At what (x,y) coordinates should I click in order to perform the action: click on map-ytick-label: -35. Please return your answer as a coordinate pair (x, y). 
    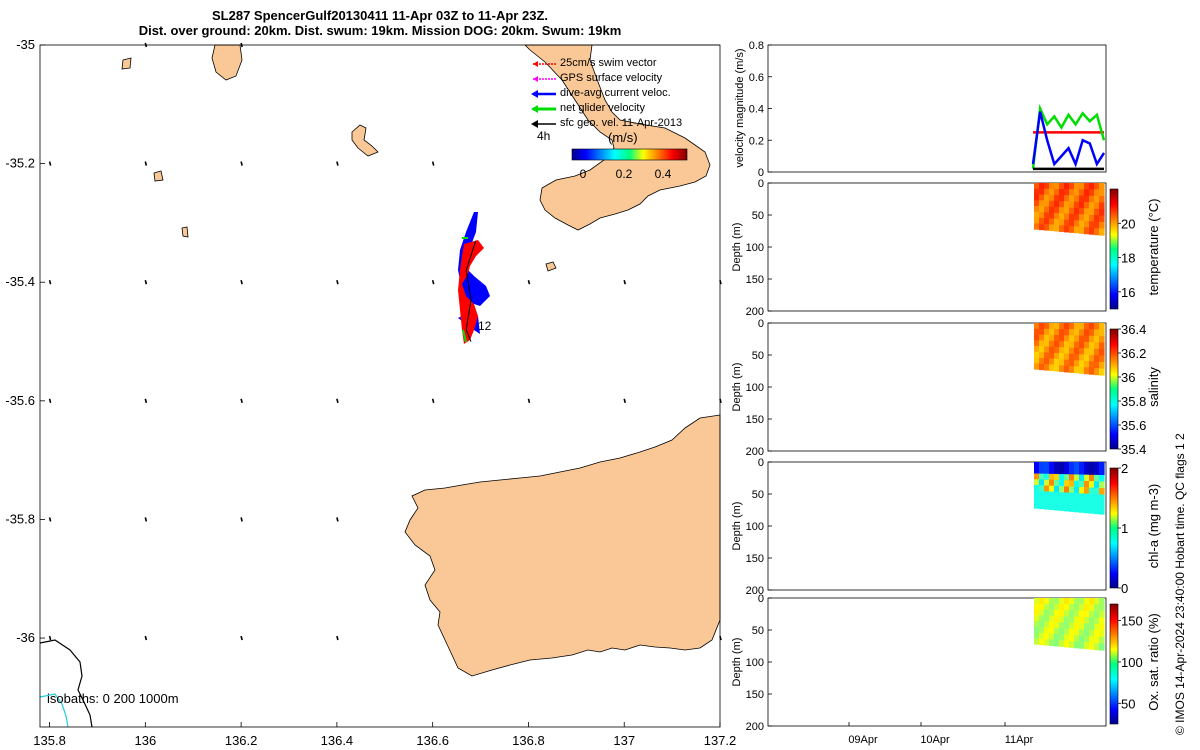
    Looking at the image, I should click on (25, 44).